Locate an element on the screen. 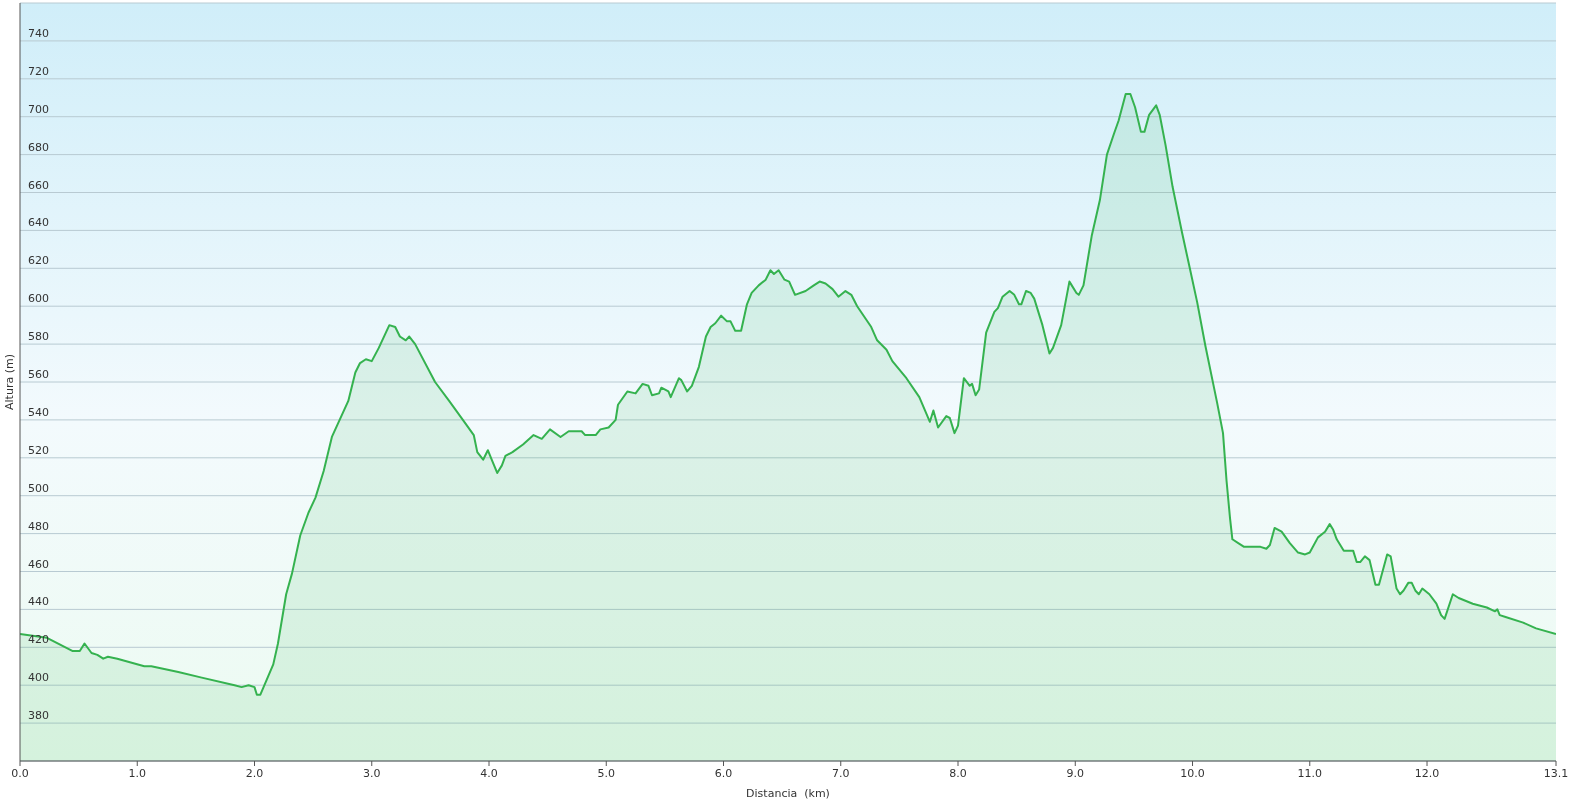 The image size is (1572, 807). x-tick-label: 0.0 is located at coordinates (20, 773).